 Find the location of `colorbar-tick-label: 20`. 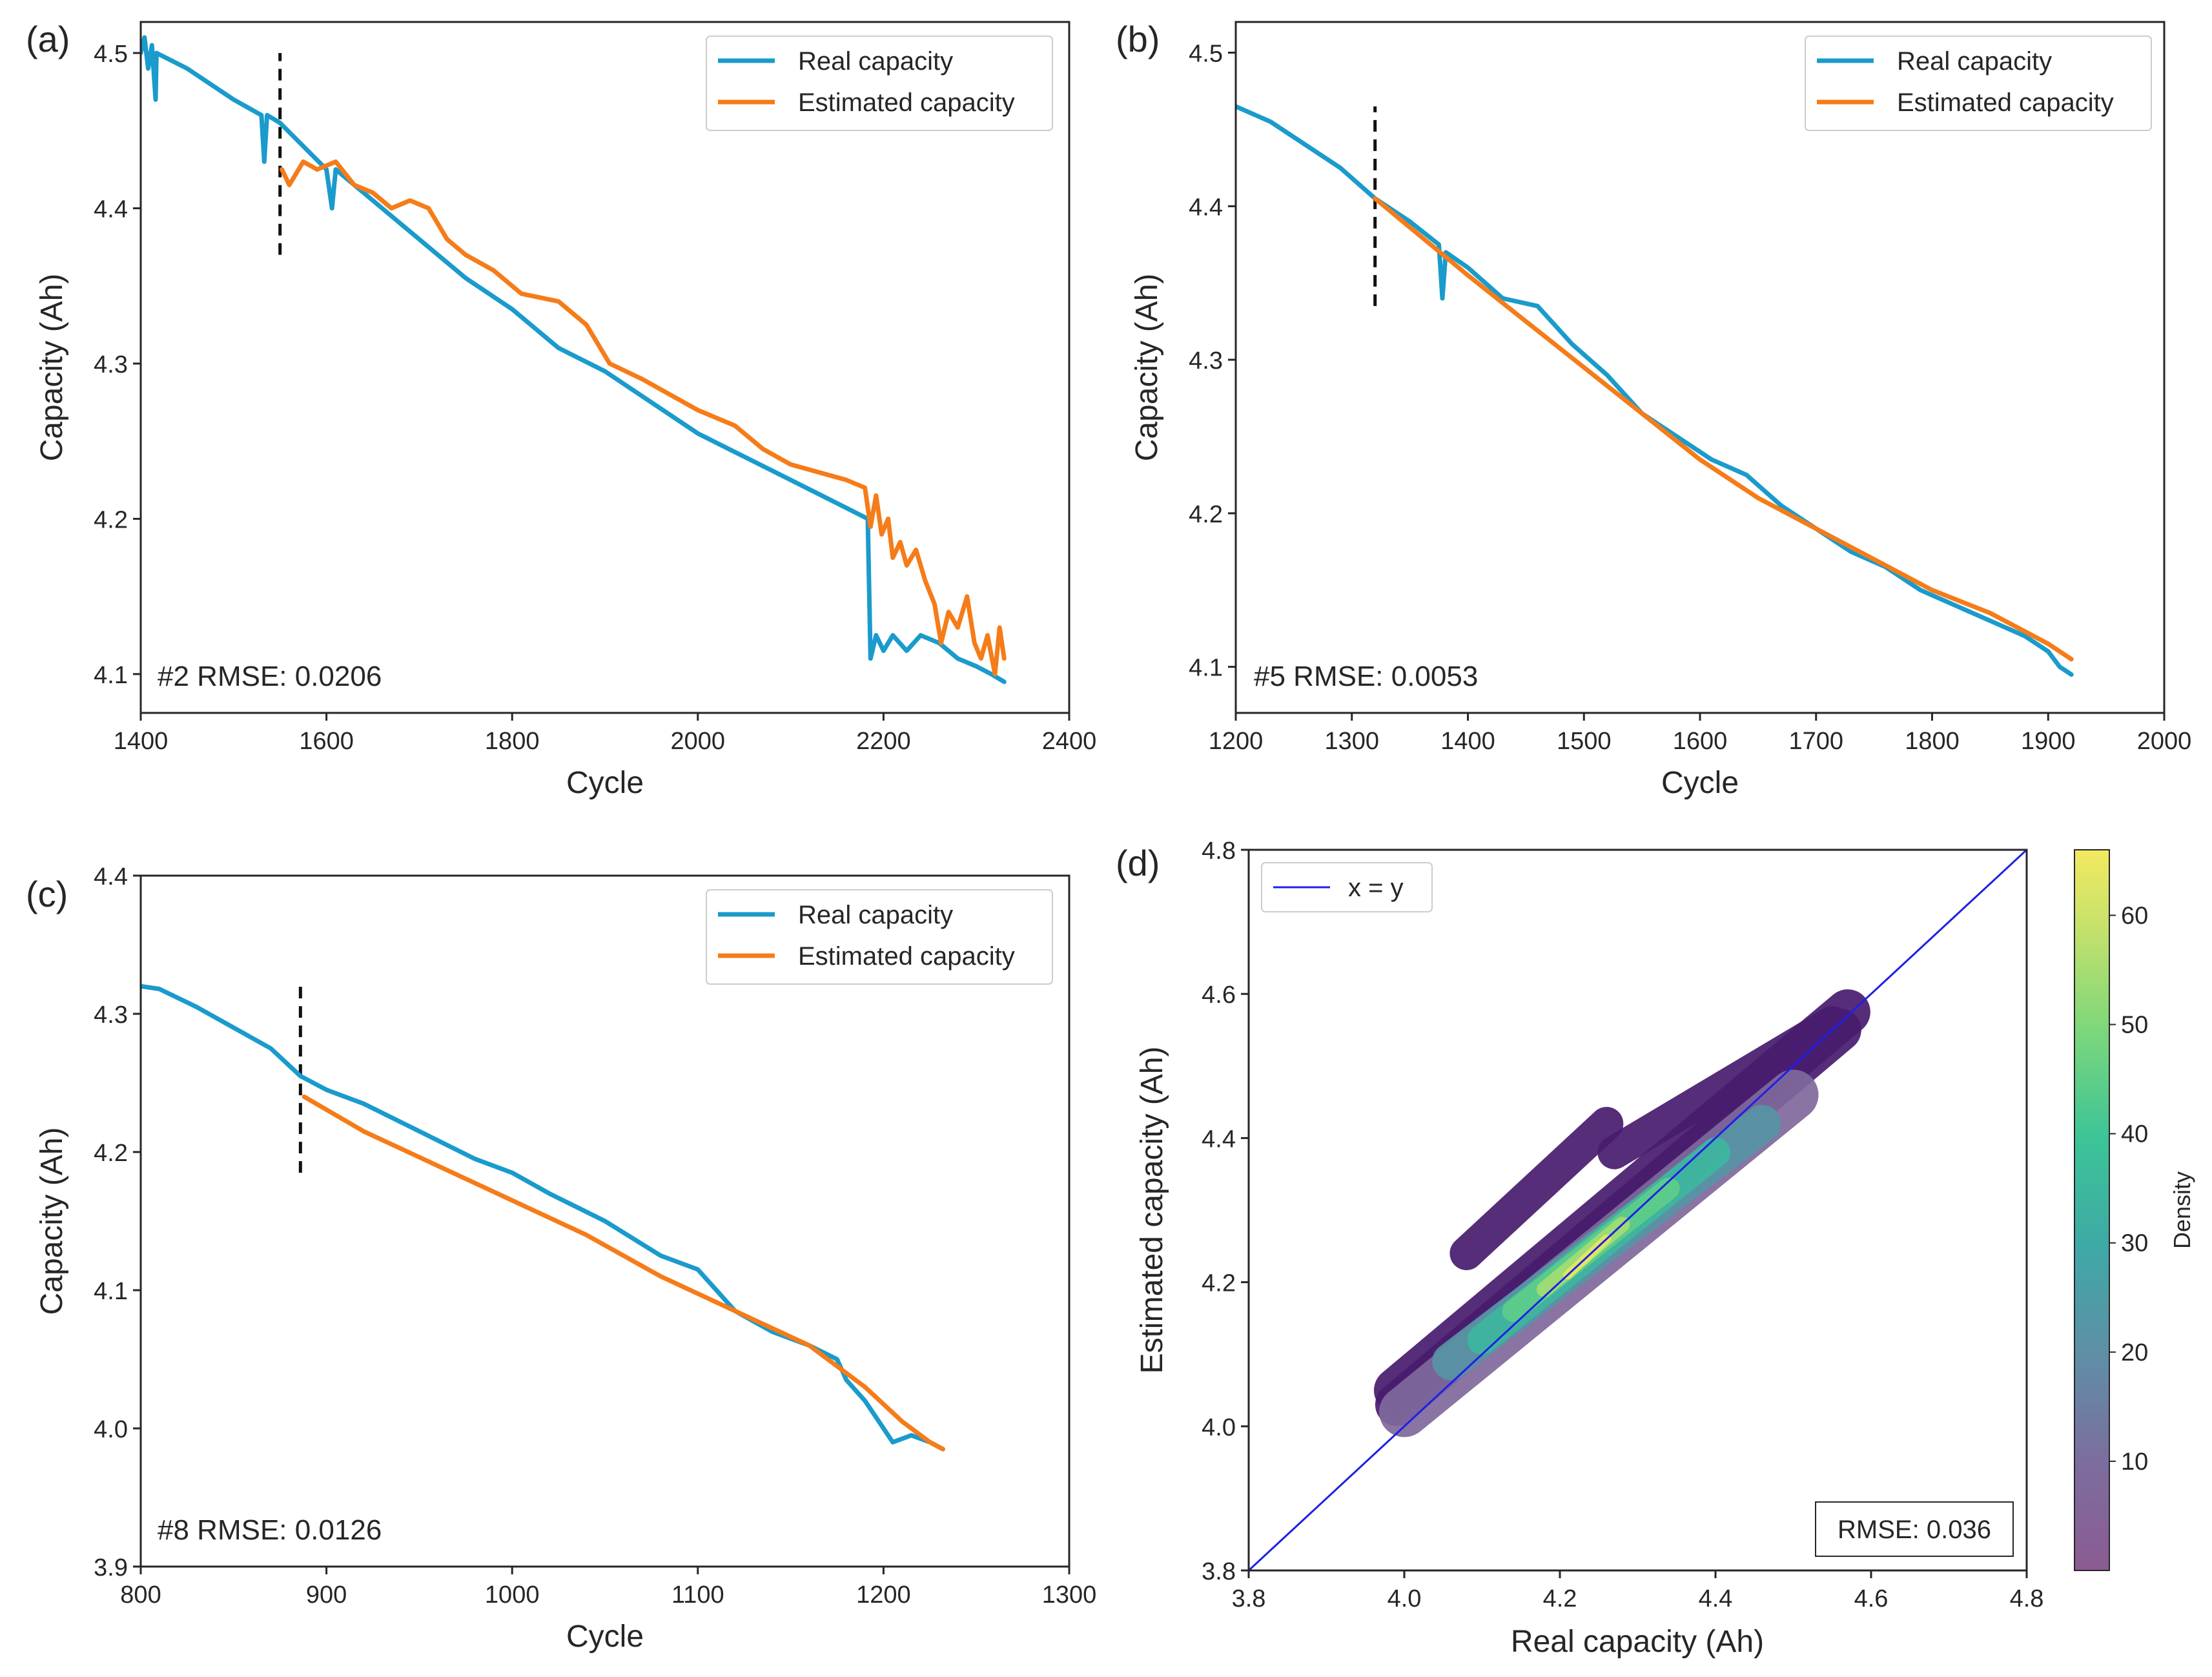

colorbar-tick-label: 20 is located at coordinates (2134, 1352).